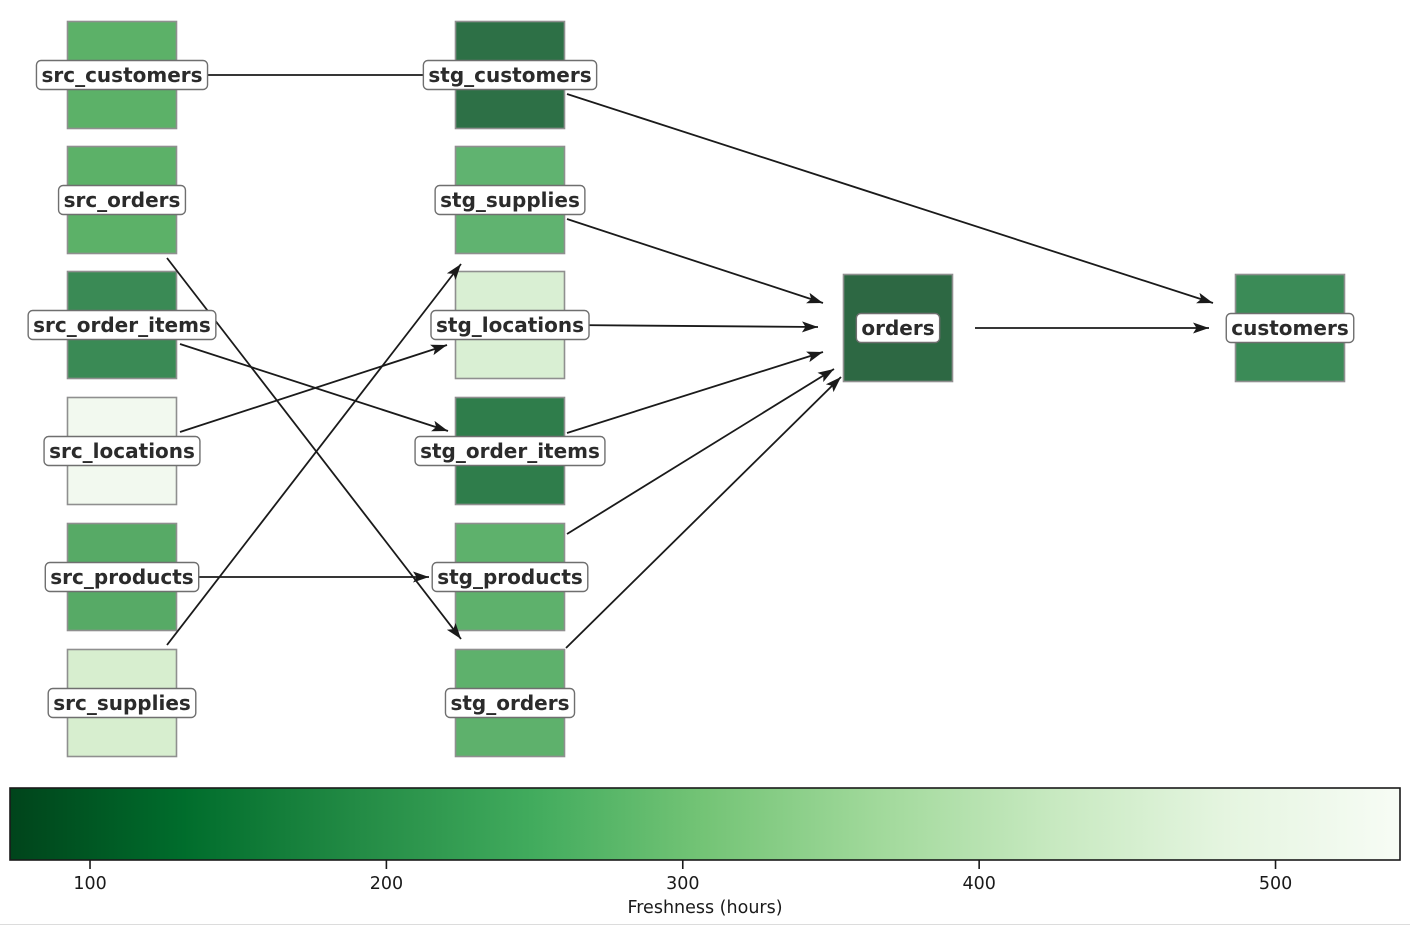 The height and width of the screenshot is (930, 1410). I want to click on node-label-src_products: src_products, so click(122, 577).